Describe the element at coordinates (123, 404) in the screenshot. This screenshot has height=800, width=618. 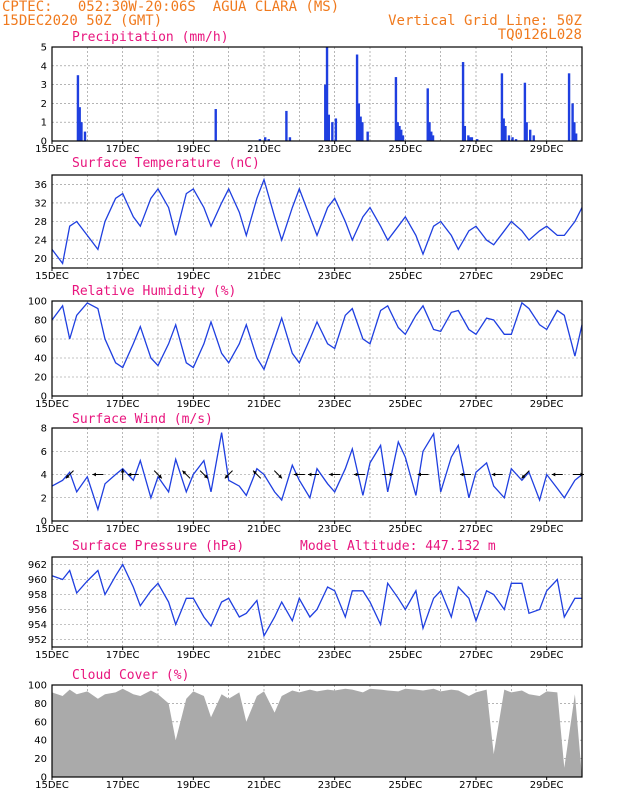
I see `humidity-xtick-label: 17DEC` at that location.